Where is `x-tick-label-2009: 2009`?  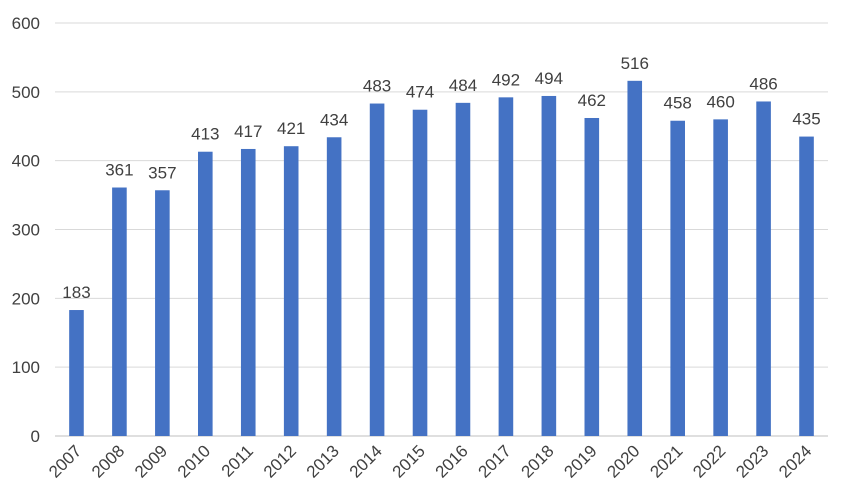
x-tick-label-2009: 2009 is located at coordinates (151, 461).